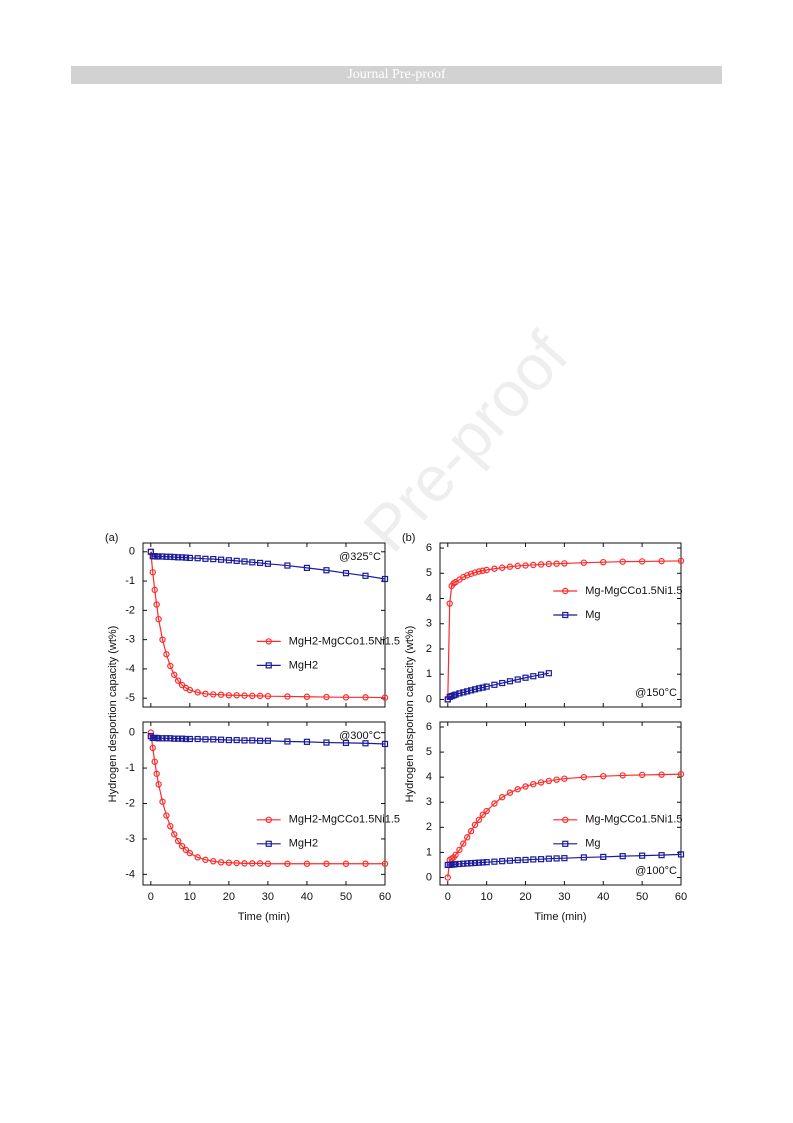 The image size is (793, 1123). What do you see at coordinates (429, 777) in the screenshot?
I see `y-tick-label: 4` at bounding box center [429, 777].